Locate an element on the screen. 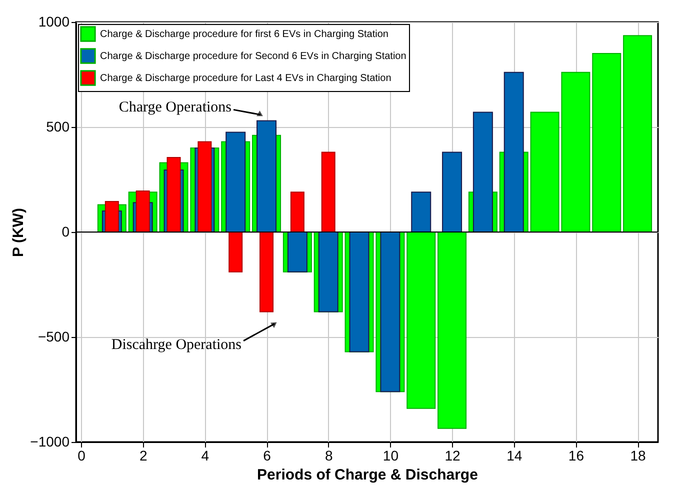 The image size is (683, 502). x-axis-title: Periods of Charge & Discharge is located at coordinates (367, 475).